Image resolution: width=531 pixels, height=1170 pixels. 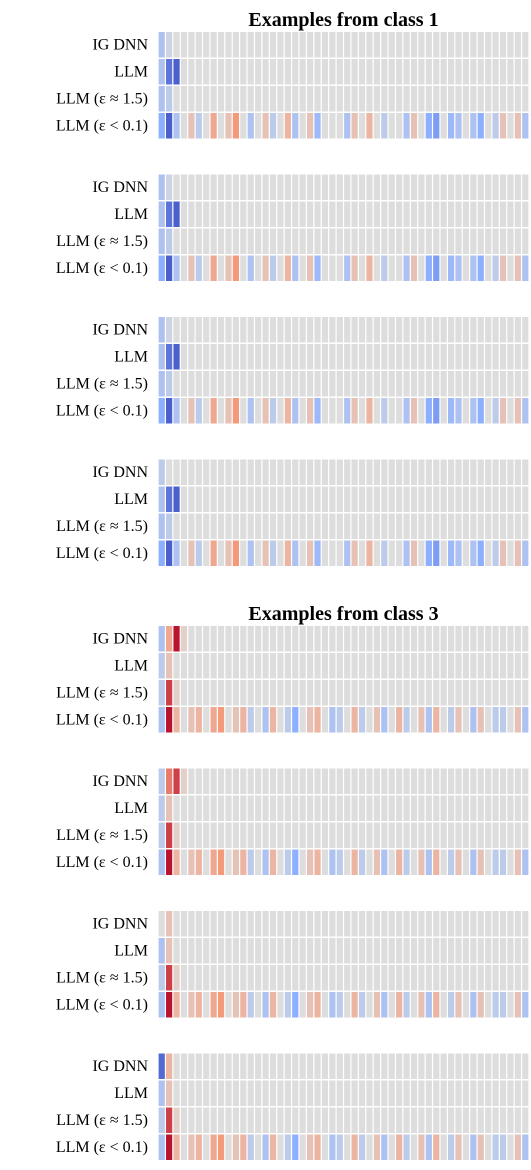 I want to click on heatmap-row: IG DNN, so click(x=310, y=639).